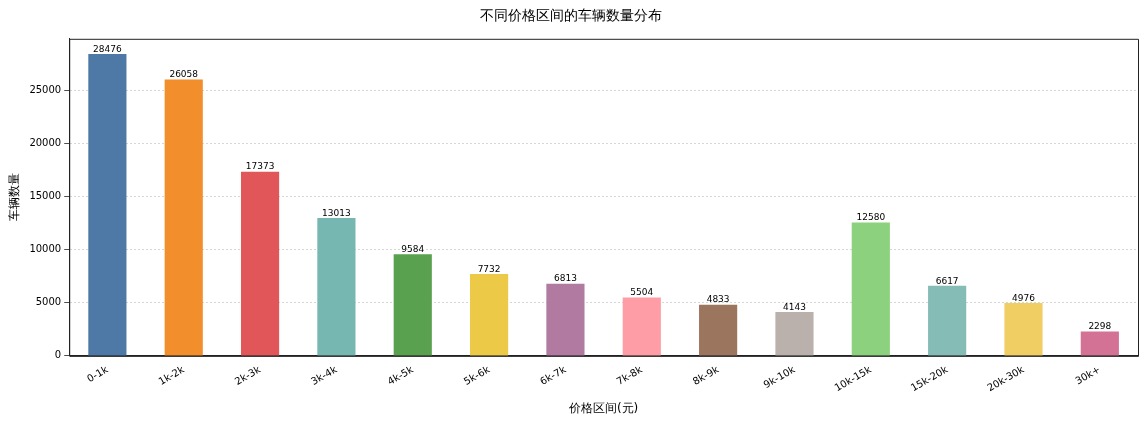 Image resolution: width=1144 pixels, height=424 pixels. I want to click on y-tick-label: 10000, so click(45, 249).